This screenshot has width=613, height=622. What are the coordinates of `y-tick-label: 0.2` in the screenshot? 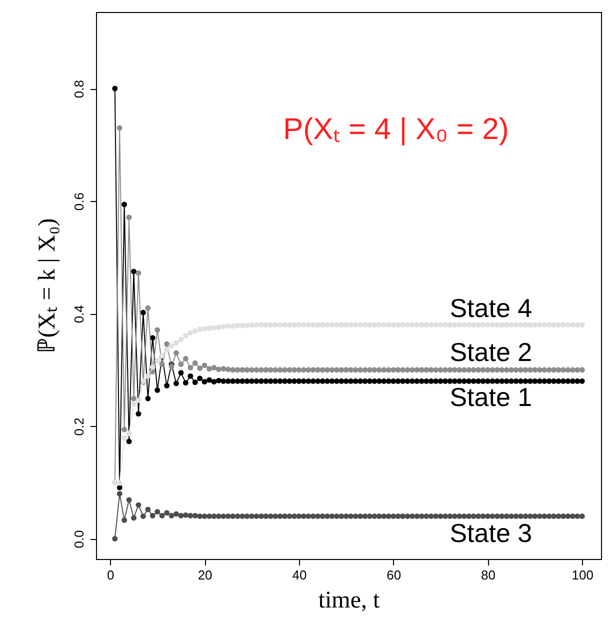 It's located at (79, 427).